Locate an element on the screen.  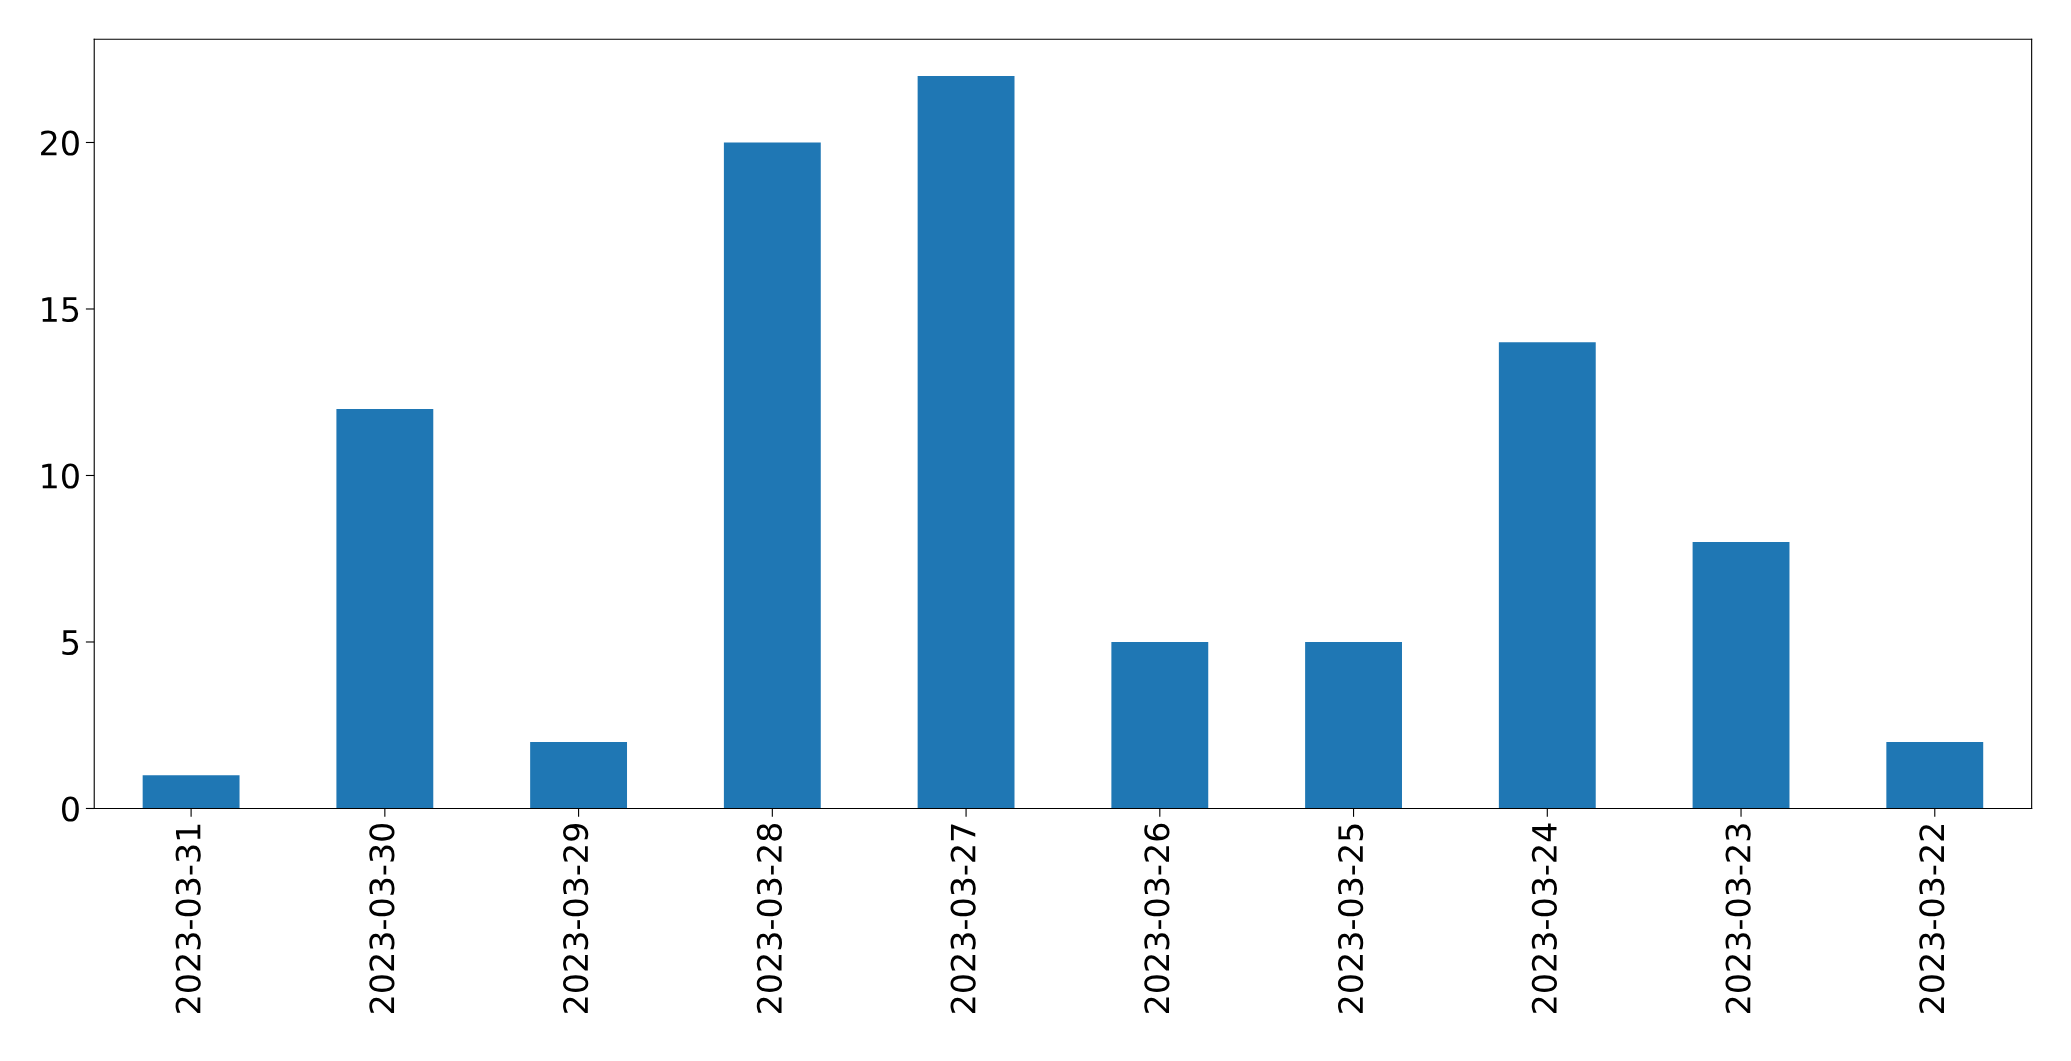
y-tick-label: 5 is located at coordinates (70, 643).